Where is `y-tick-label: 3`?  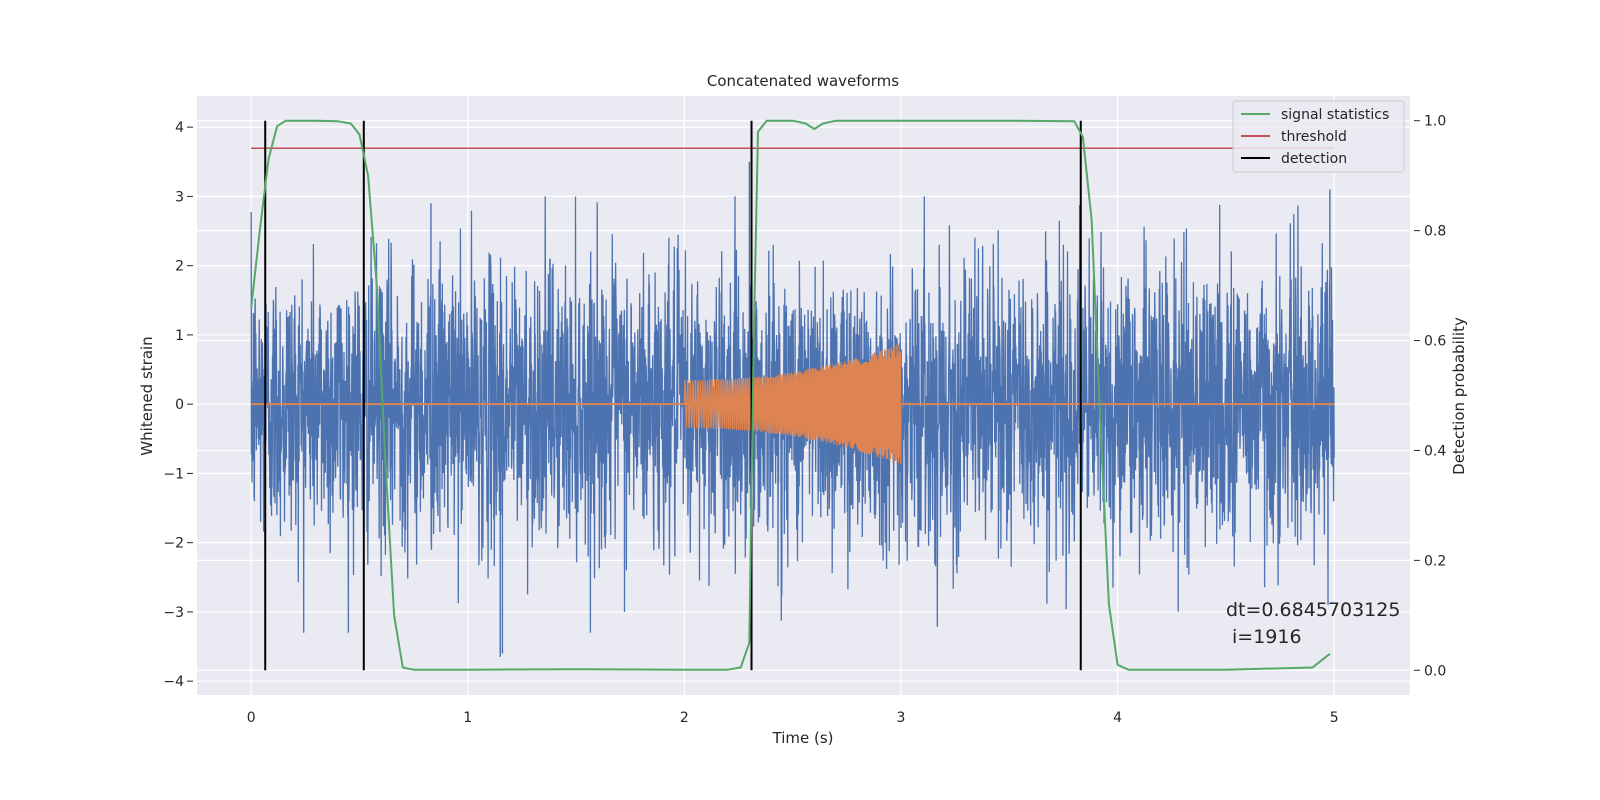 y-tick-label: 3 is located at coordinates (179, 197).